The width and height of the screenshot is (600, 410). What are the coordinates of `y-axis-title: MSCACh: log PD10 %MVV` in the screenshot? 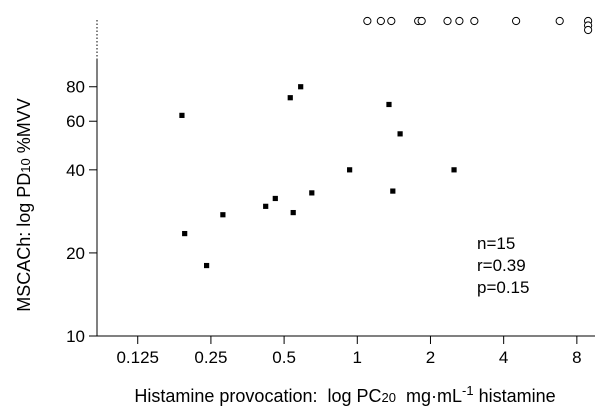 It's located at (24, 205).